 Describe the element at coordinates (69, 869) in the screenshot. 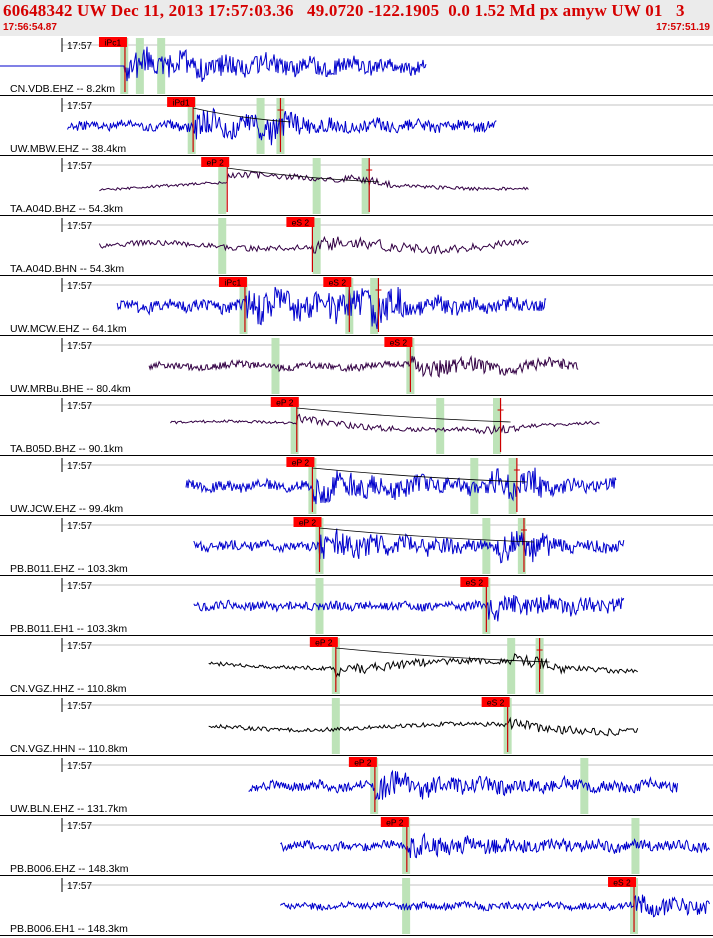

I see `station-label: PB.B006.EHZ -- 148.3km` at that location.